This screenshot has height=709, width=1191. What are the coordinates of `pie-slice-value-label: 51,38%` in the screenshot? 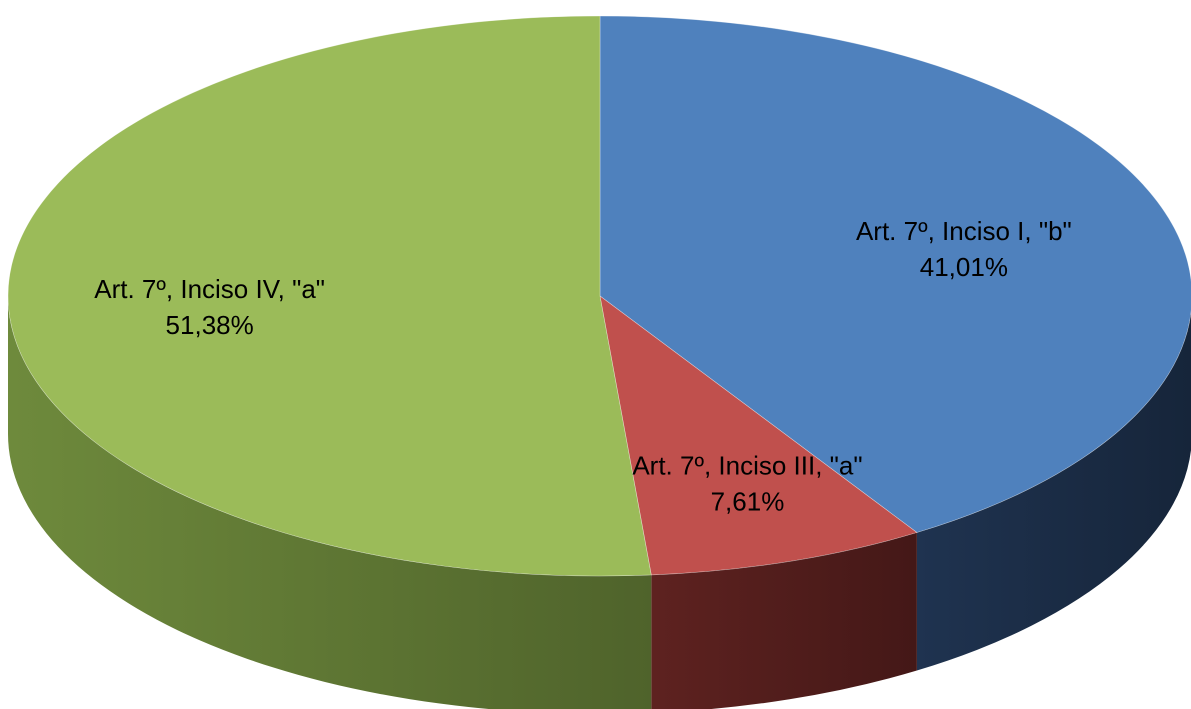 It's located at (210, 325).